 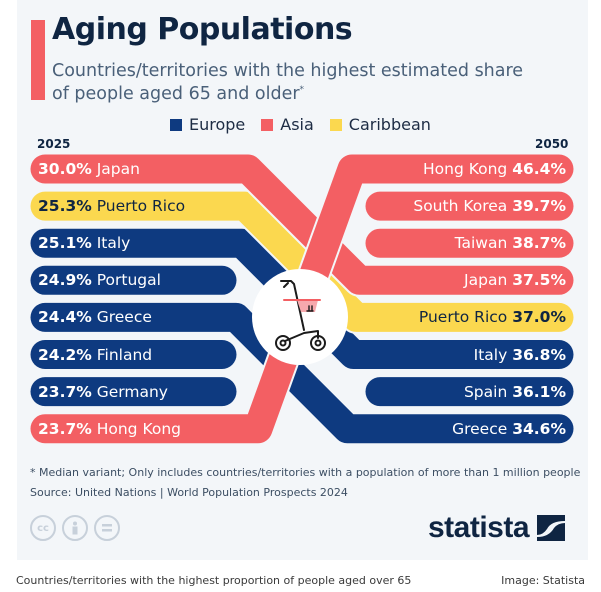 I want to click on right-row-name: Japan, so click(x=486, y=280).